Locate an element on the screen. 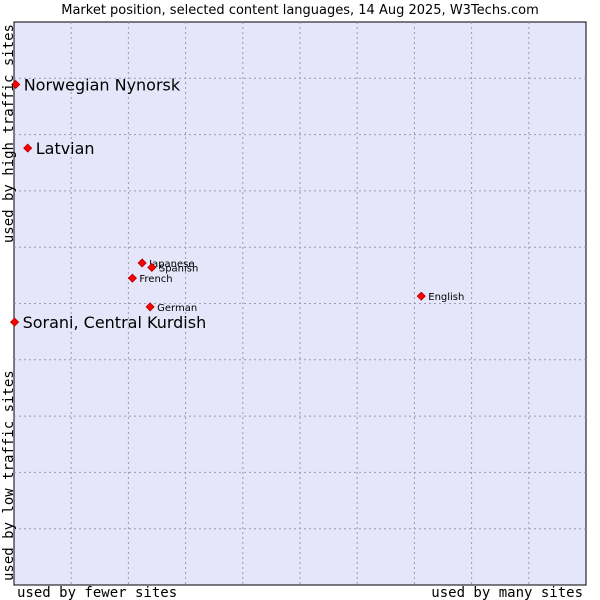 This screenshot has width=600, height=600. point-label-sorani-central-kurdish: Sorani, Central Kurdish is located at coordinates (115, 322).